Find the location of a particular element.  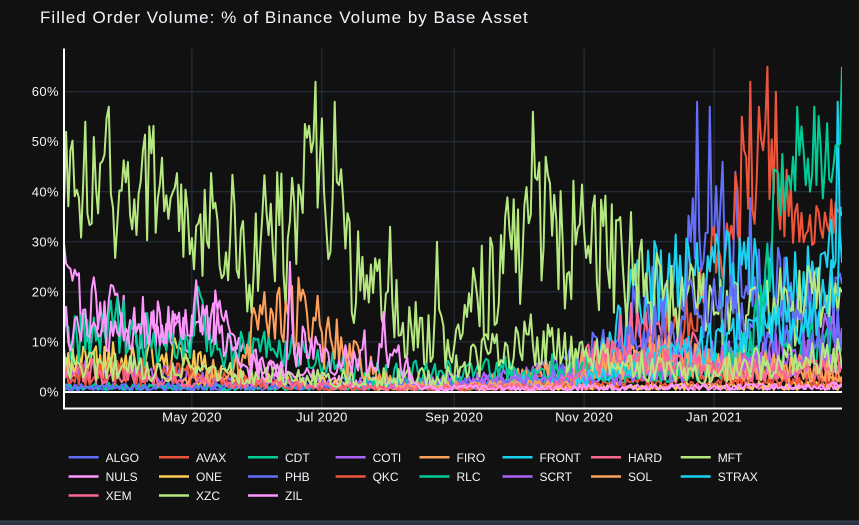

svg-text: May 2020 is located at coordinates (192, 417).